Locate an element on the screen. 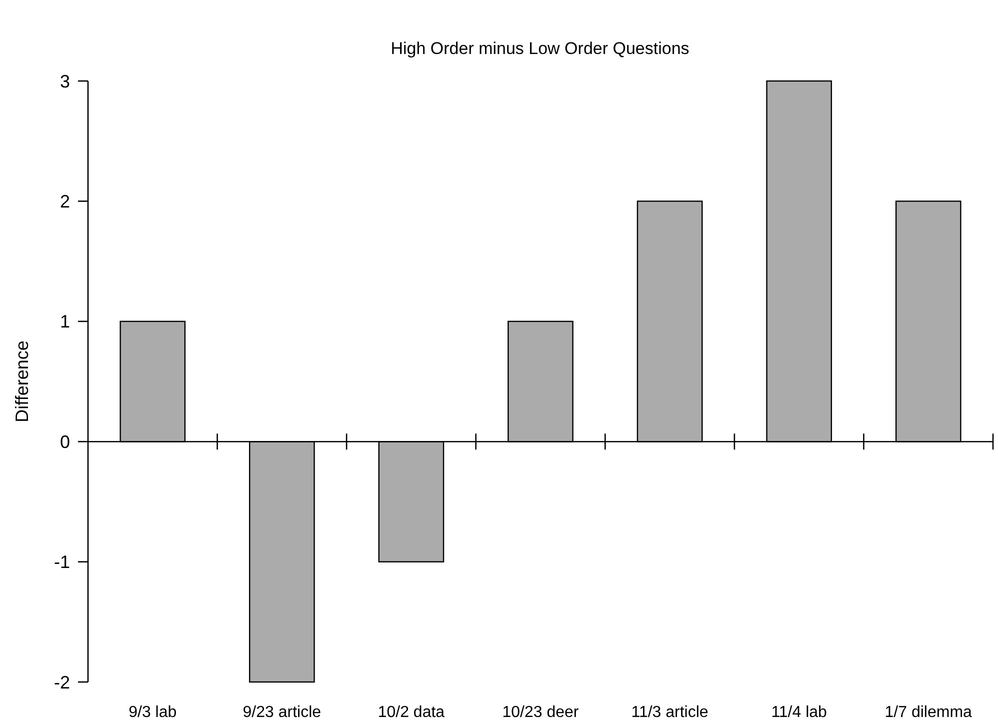  y-tick-label: 2 is located at coordinates (65, 202).